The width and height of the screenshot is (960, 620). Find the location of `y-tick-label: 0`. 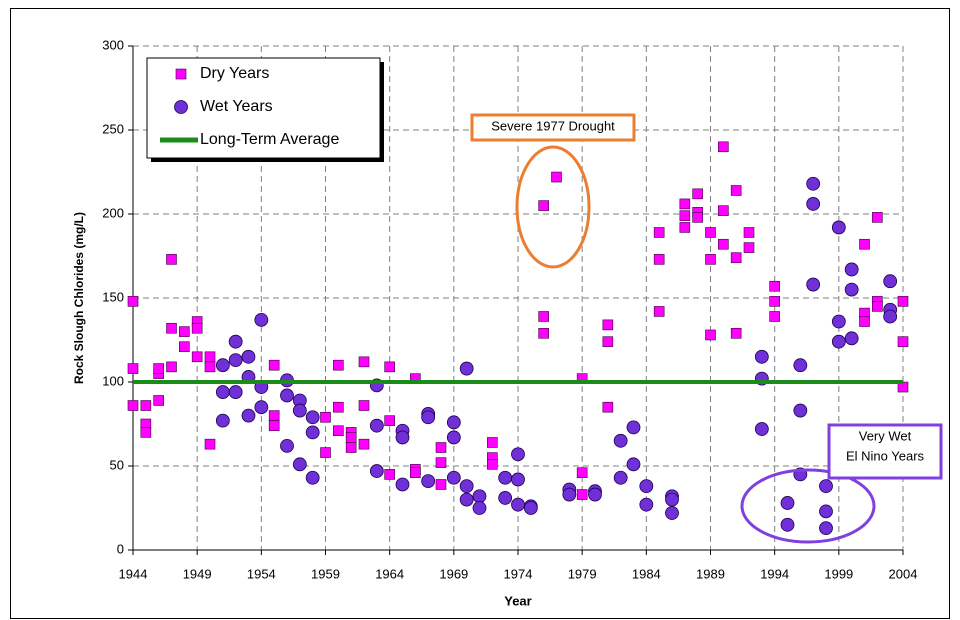

y-tick-label: 0 is located at coordinates (120, 548).